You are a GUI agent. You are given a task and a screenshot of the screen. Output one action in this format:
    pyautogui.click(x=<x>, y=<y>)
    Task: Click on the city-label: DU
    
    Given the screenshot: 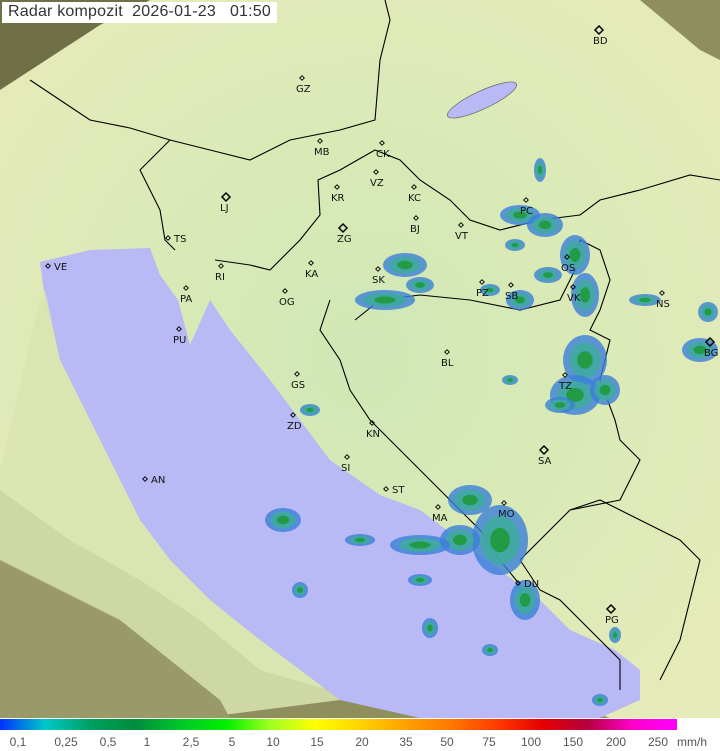 What is the action you would take?
    pyautogui.click(x=531, y=584)
    